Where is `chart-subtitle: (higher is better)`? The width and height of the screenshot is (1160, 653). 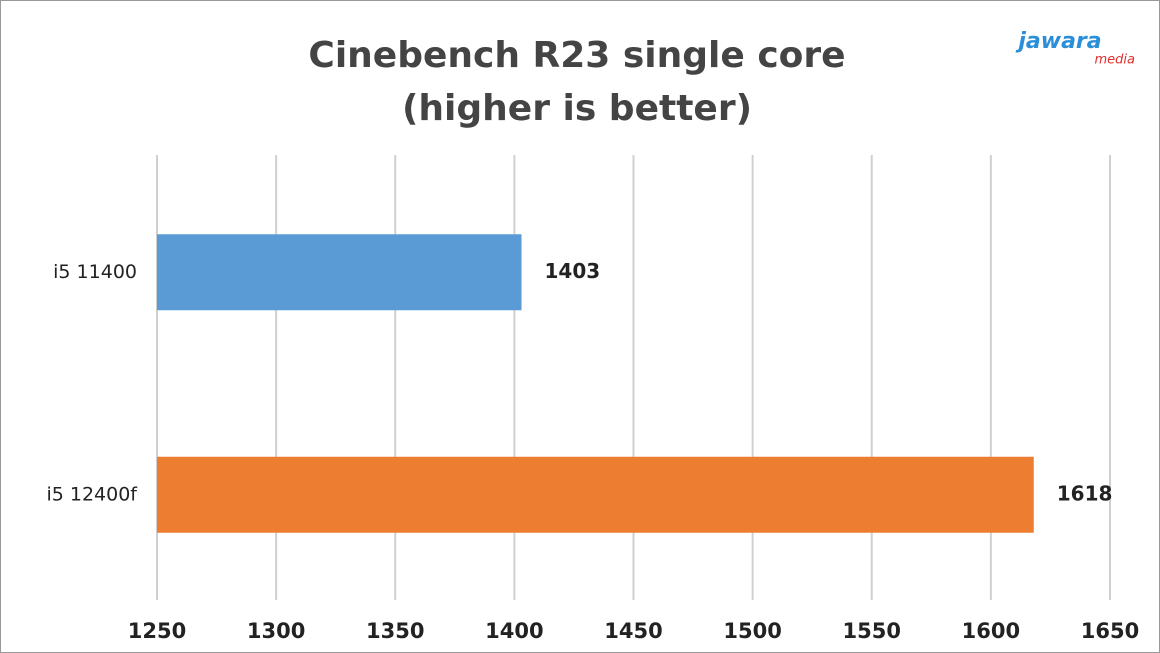 chart-subtitle: (higher is better) is located at coordinates (577, 108).